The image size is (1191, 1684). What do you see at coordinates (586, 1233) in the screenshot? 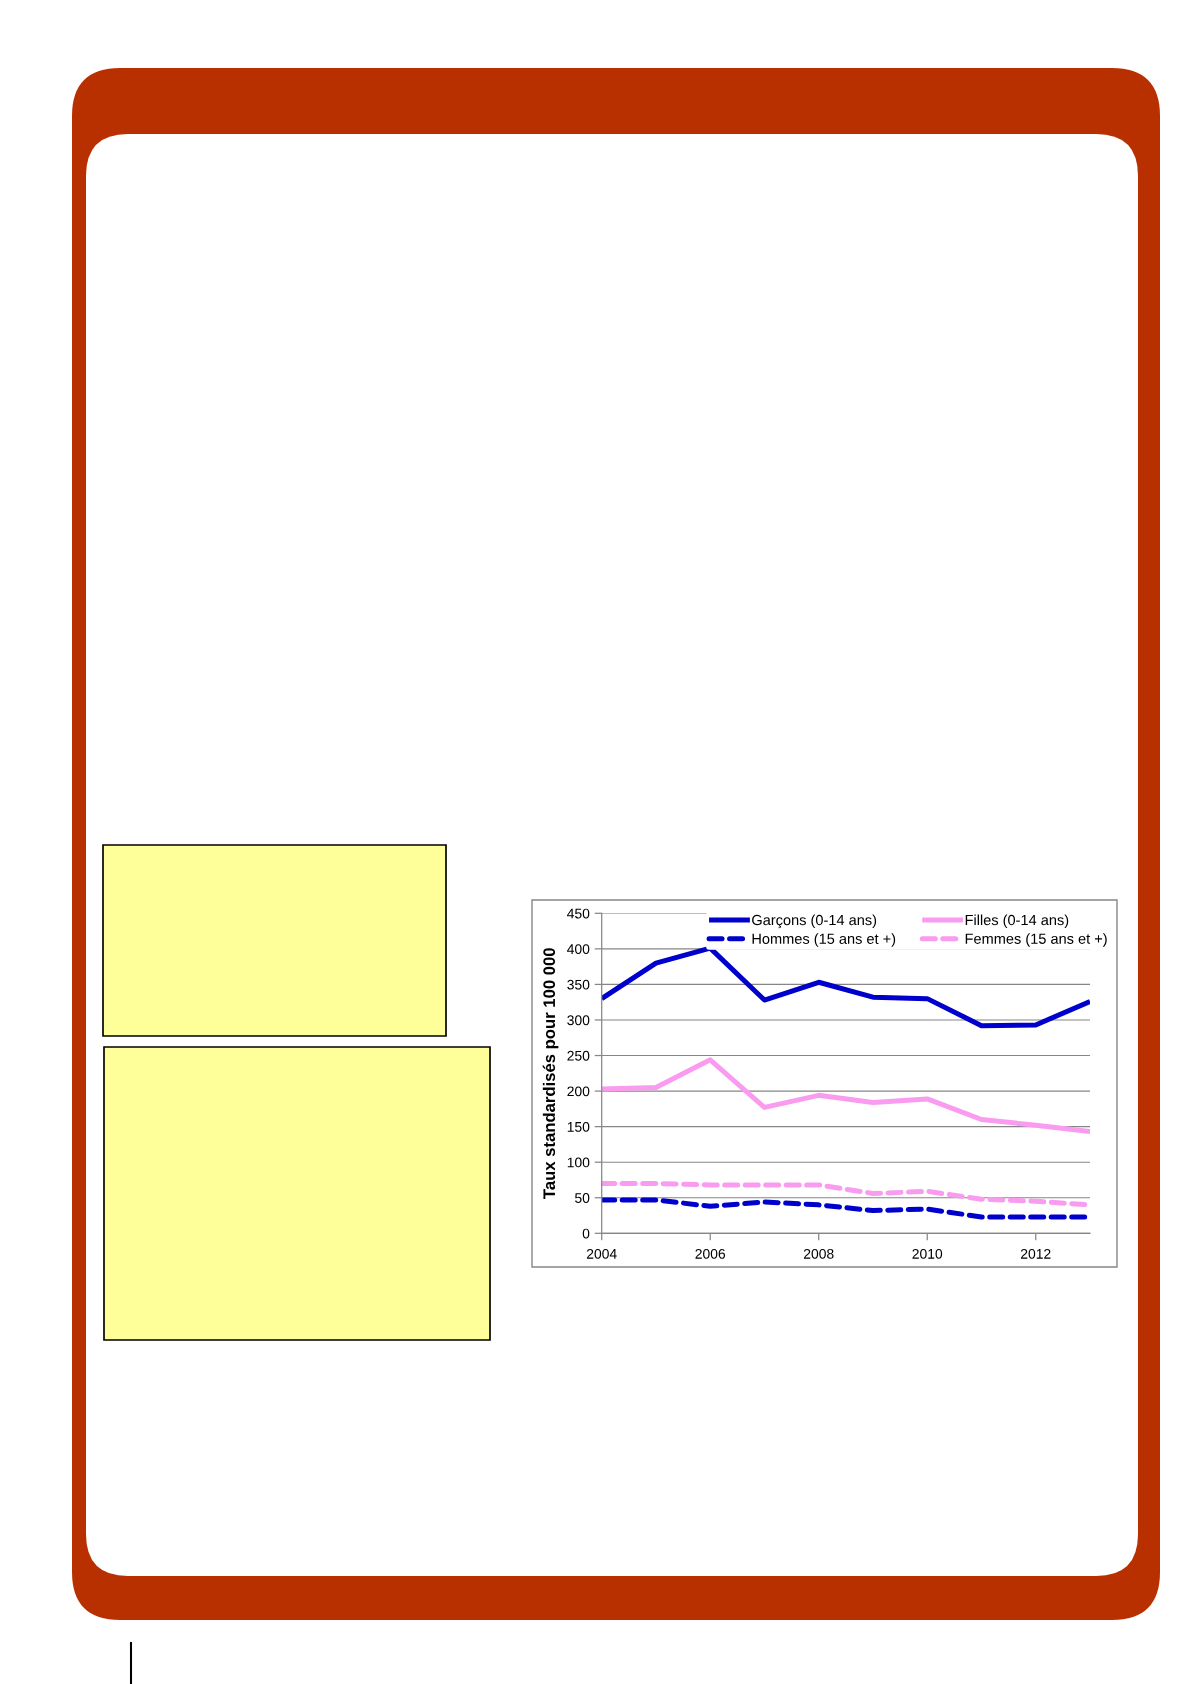
I see `y-tick-label: 0` at bounding box center [586, 1233].